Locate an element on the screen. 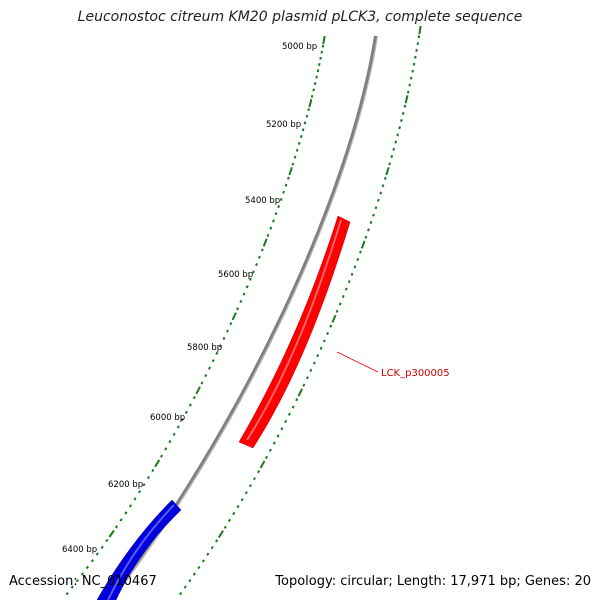 This screenshot has height=600, width=600. gene-label-lck-p300005: LCK_p300005 is located at coordinates (415, 373).